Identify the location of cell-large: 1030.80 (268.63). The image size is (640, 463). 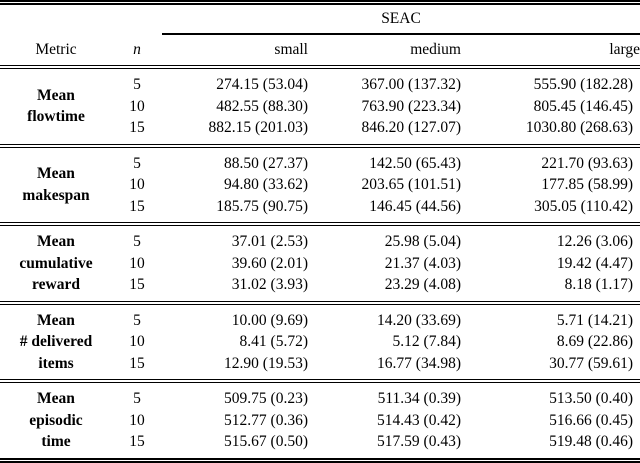
(579, 127).